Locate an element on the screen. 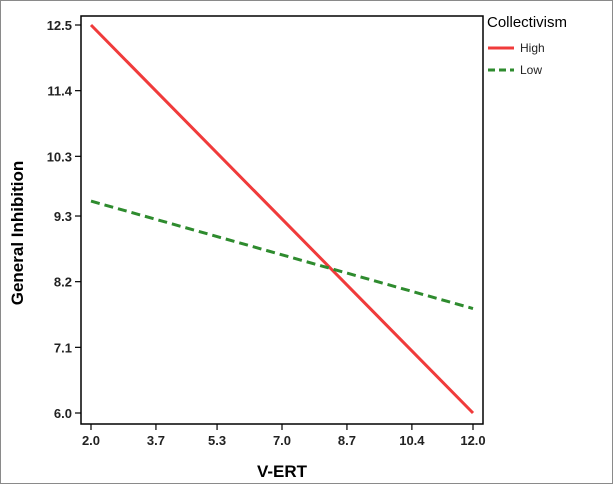 Image resolution: width=613 pixels, height=485 pixels. x-axis: 2.0 3.7 5.3 7.0 8.7 10.4 12.0 is located at coordinates (284, 436).